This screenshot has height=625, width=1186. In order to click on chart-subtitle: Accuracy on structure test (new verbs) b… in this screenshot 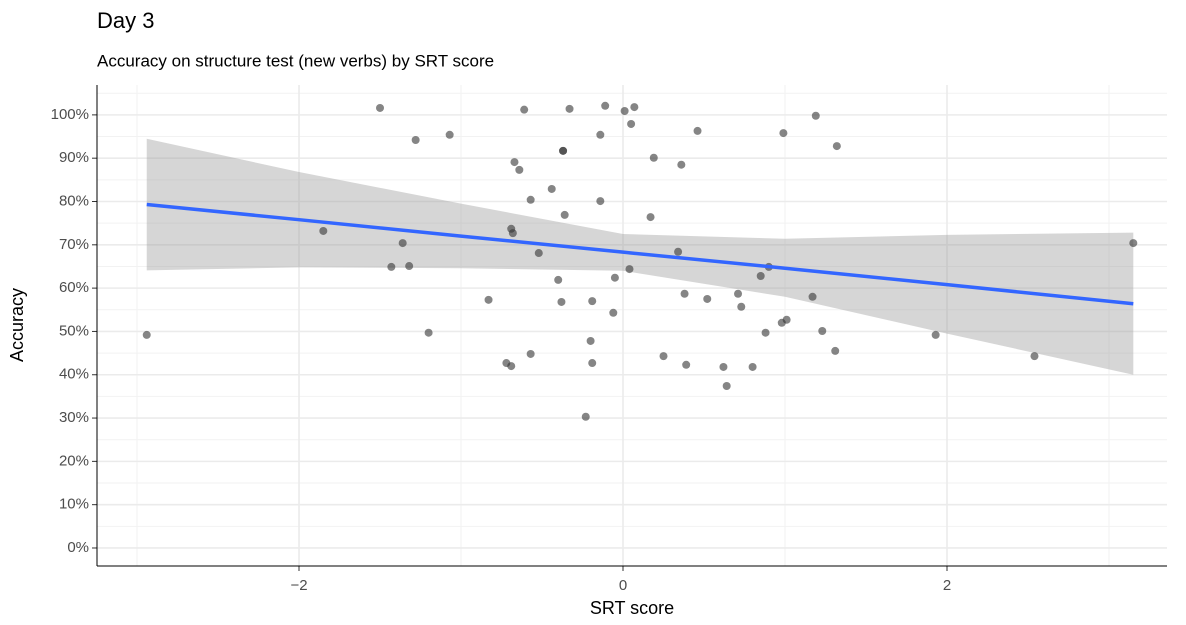, I will do `click(295, 60)`.